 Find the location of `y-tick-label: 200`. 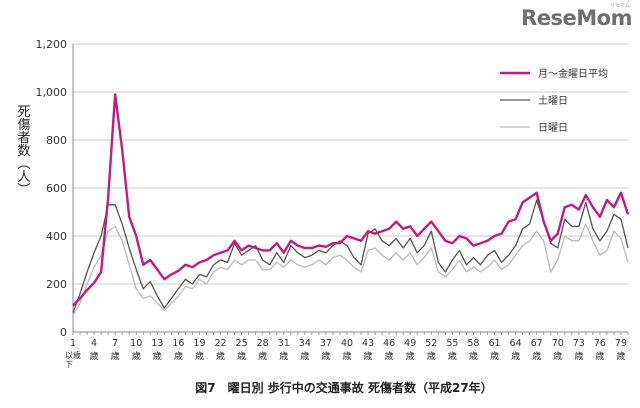

y-tick-label: 200 is located at coordinates (56, 284).